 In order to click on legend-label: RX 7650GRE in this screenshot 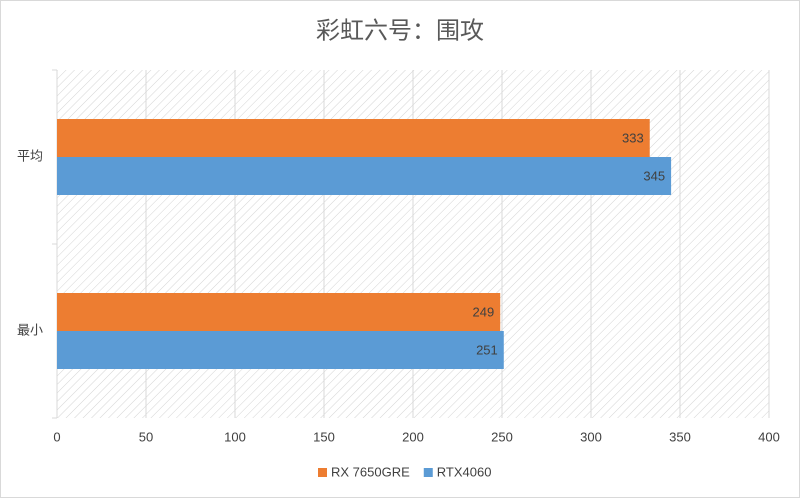, I will do `click(370, 471)`.